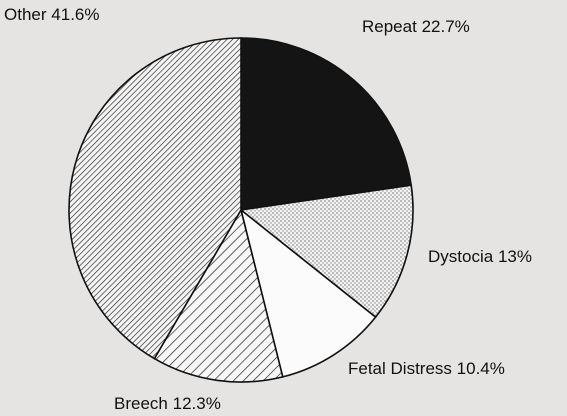  I want to click on slice-label: Dystocia 13%, so click(480, 256).